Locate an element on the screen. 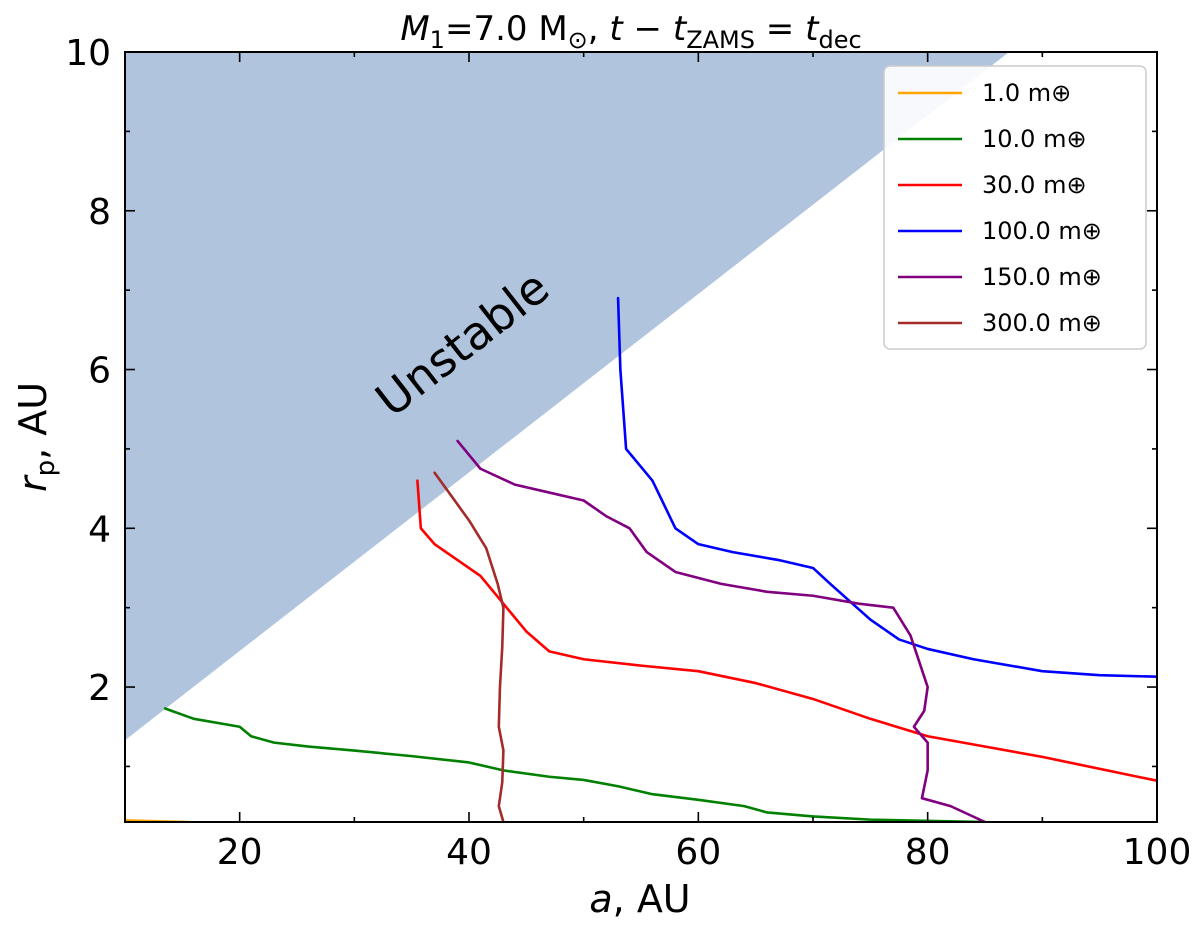 The width and height of the screenshot is (1200, 925). legend-label: 10.0 m⊕ is located at coordinates (1034, 139).